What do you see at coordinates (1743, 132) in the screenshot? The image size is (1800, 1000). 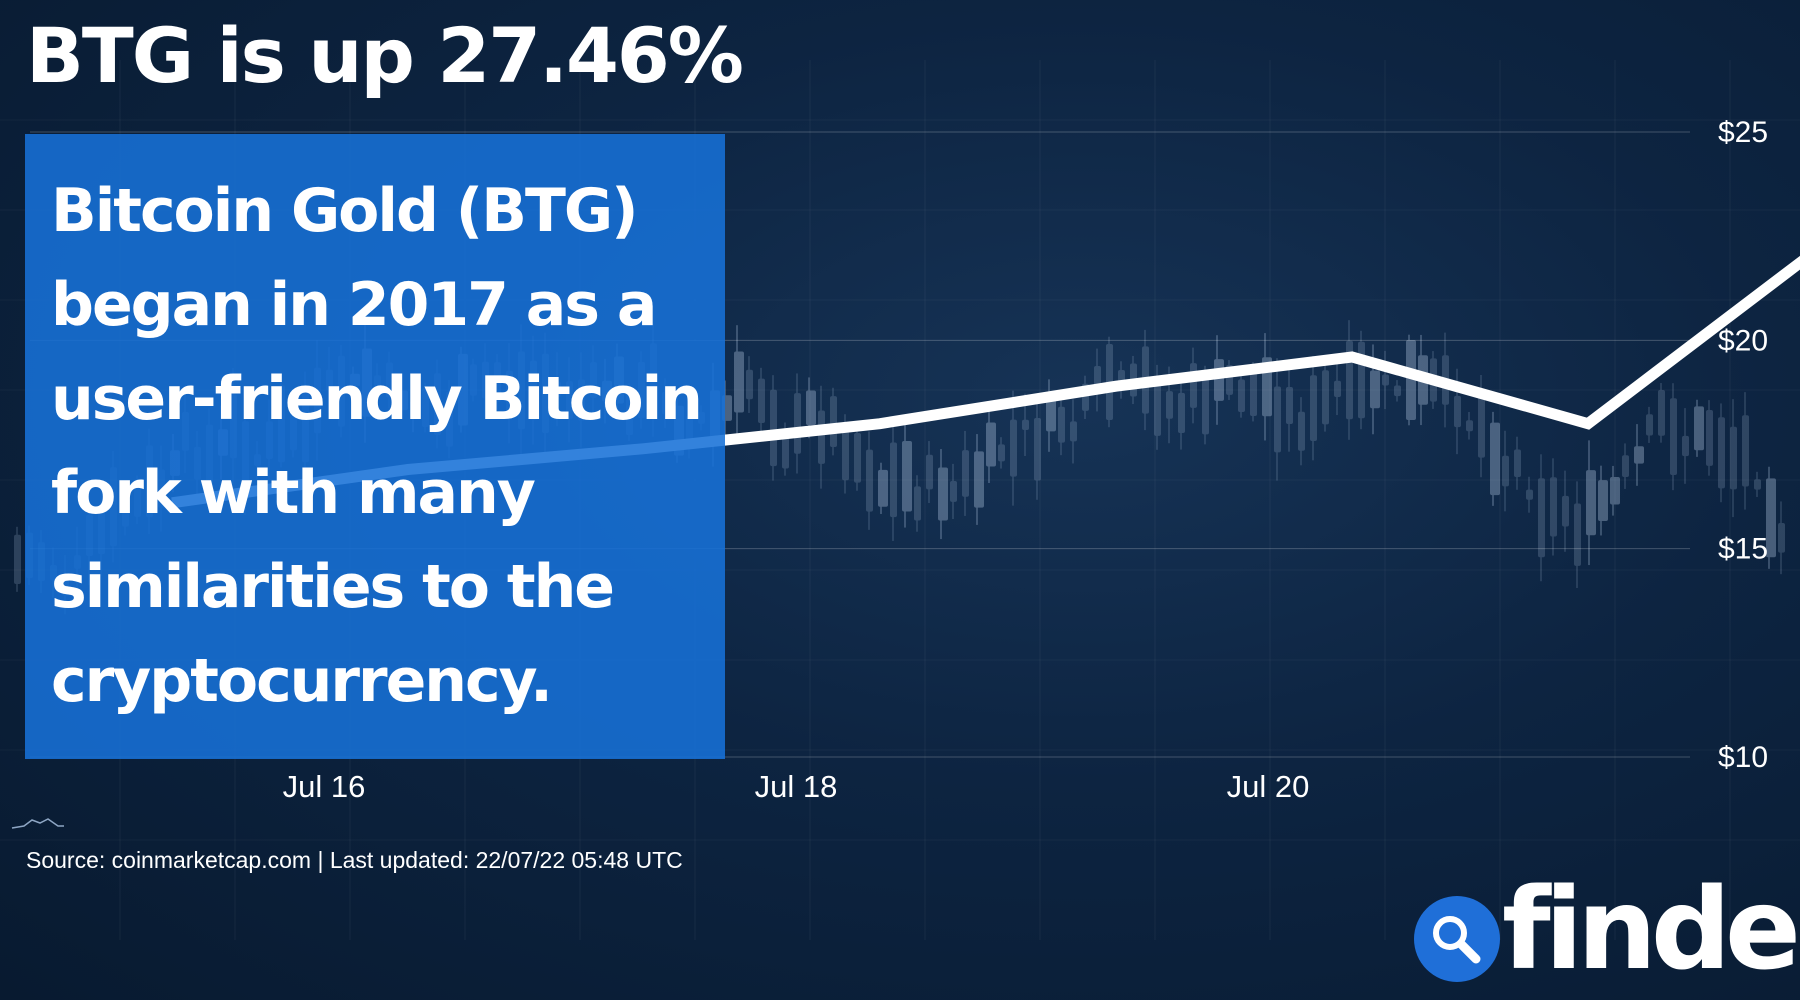 I see `y-tick-label: $25` at bounding box center [1743, 132].